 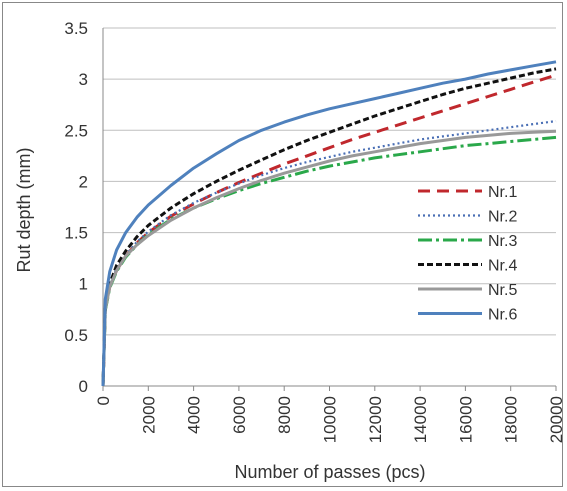 What do you see at coordinates (284, 415) in the screenshot?
I see `x-tick-label: 8000` at bounding box center [284, 415].